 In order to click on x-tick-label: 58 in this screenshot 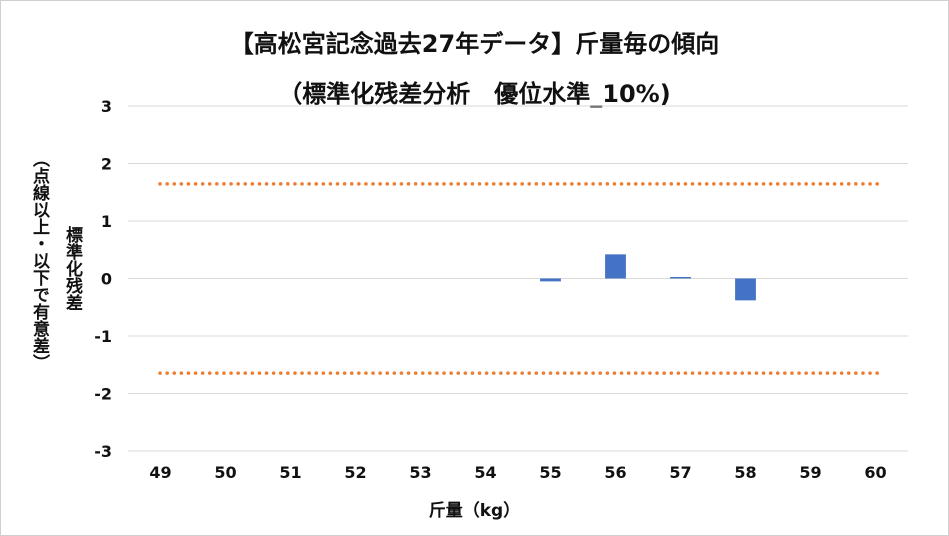, I will do `click(745, 472)`.